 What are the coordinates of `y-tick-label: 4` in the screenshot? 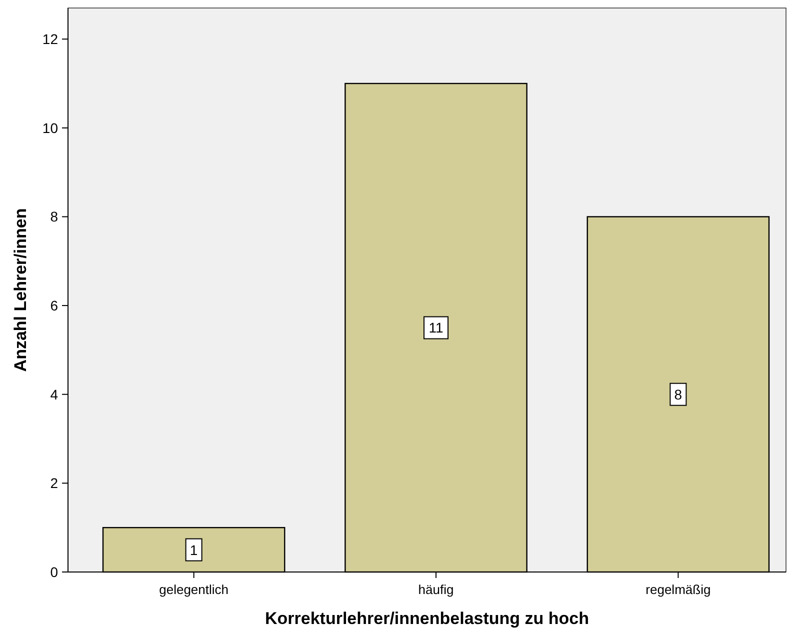 It's located at (54, 394).